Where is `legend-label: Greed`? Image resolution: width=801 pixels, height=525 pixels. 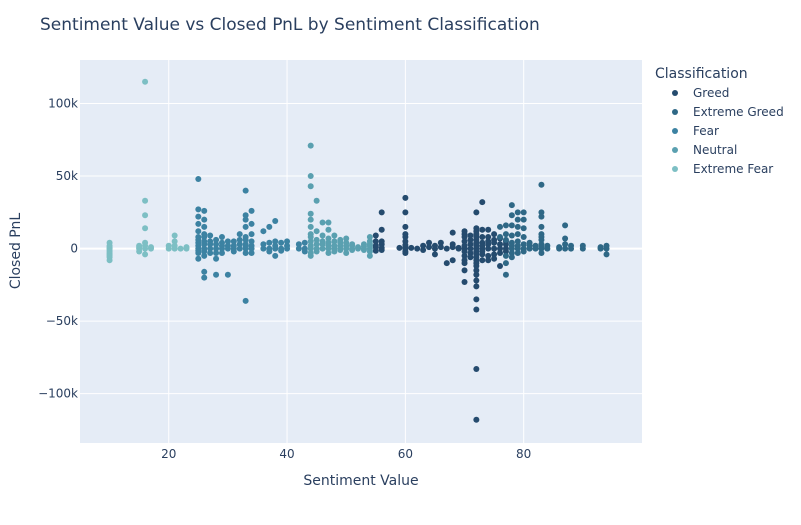 legend-label: Greed is located at coordinates (711, 93).